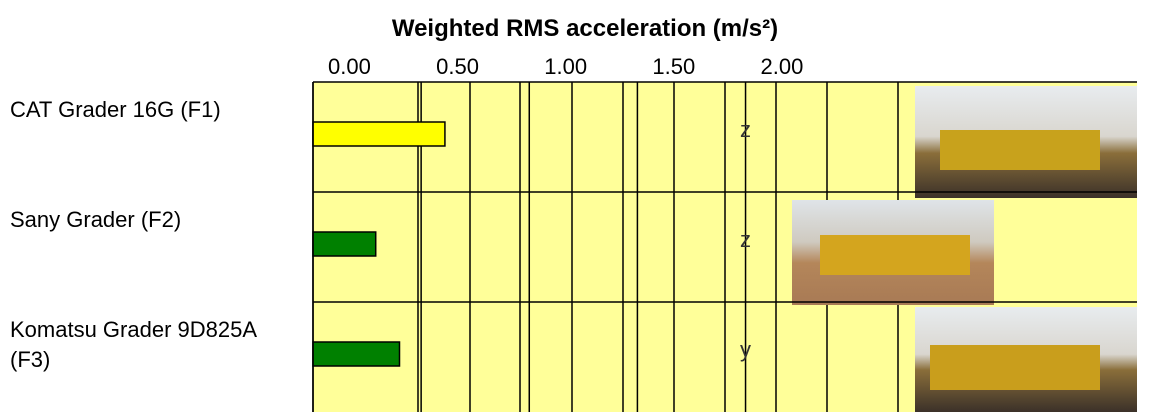  I want to click on x-tick-label: 1.50, so click(673, 66).